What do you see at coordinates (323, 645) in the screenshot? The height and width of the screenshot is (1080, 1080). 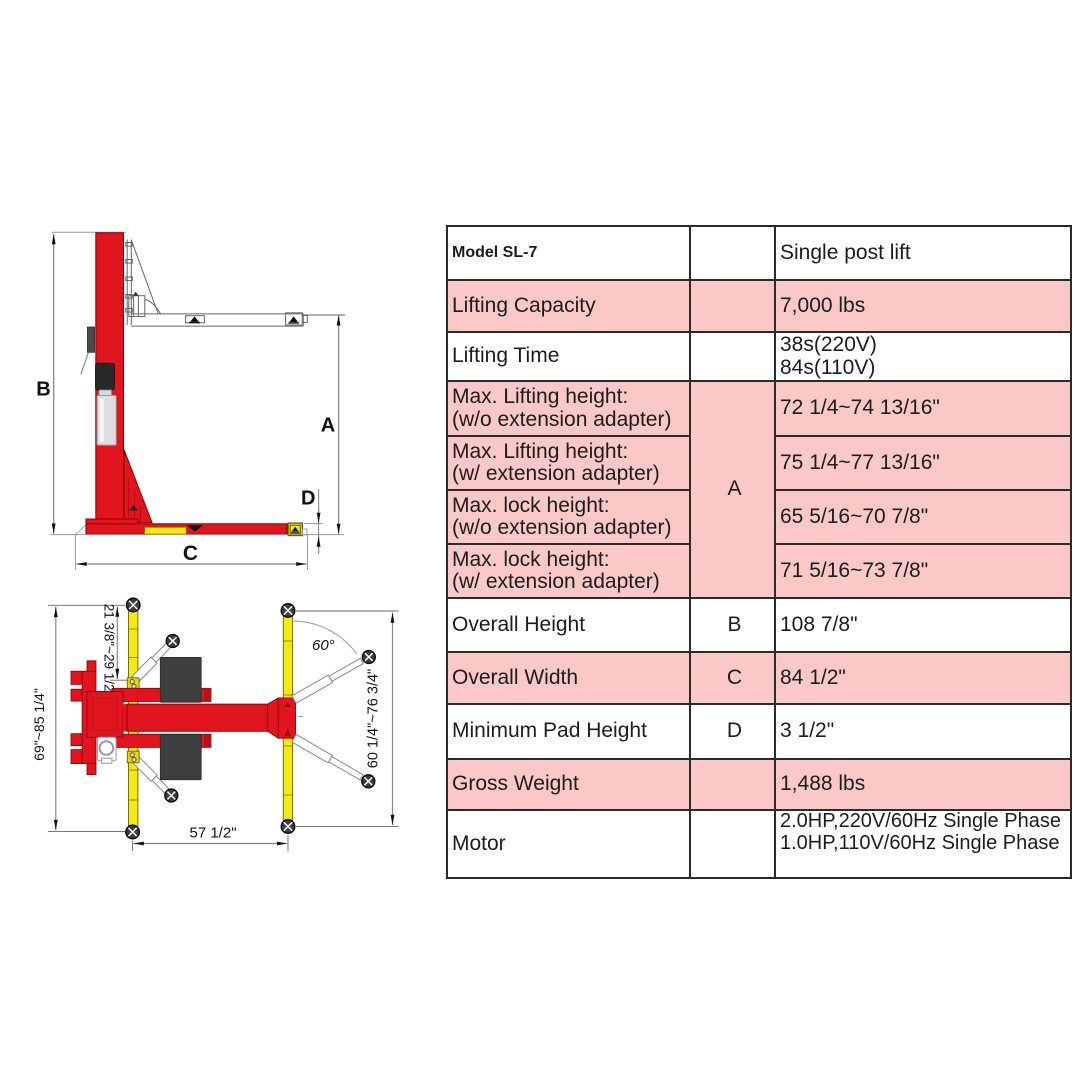 I see `svg-text: 60°` at bounding box center [323, 645].